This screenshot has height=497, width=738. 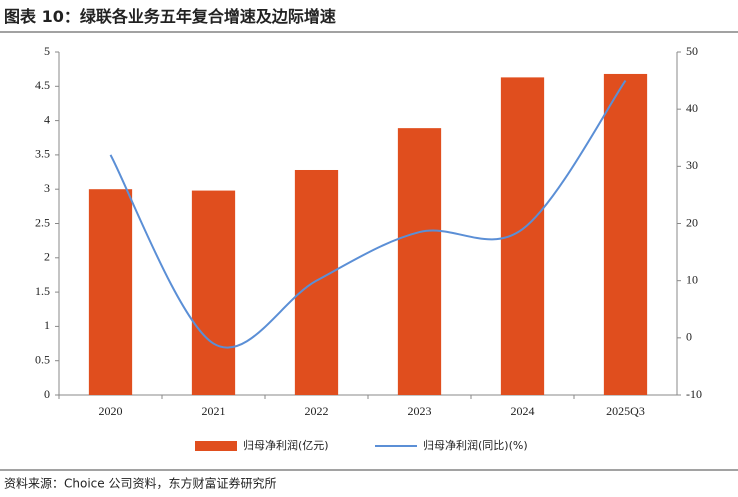 What do you see at coordinates (625, 411) in the screenshot?
I see `x-tick-label: 2025Q3` at bounding box center [625, 411].